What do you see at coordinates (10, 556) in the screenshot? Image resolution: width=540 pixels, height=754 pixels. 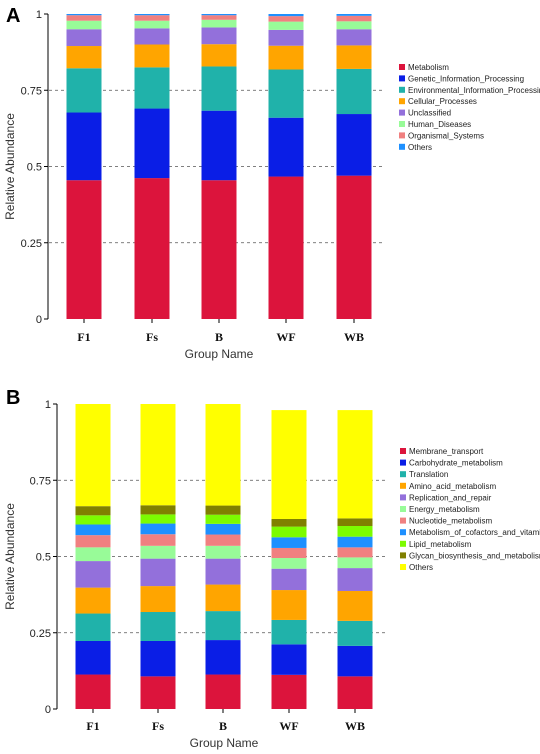 I see `y-axis-title-b: Relative Abundance` at bounding box center [10, 556].